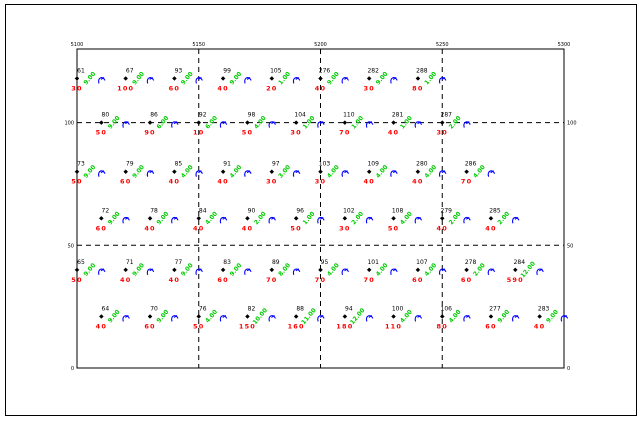 This screenshot has height=422, width=643. What do you see at coordinates (203, 115) in the screenshot?
I see `station-id-label: 92` at bounding box center [203, 115].